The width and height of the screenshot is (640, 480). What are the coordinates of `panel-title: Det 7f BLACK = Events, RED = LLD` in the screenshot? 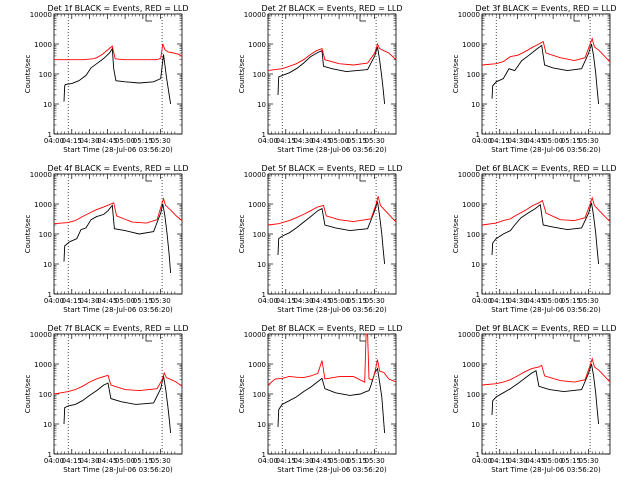 It's located at (117, 328).